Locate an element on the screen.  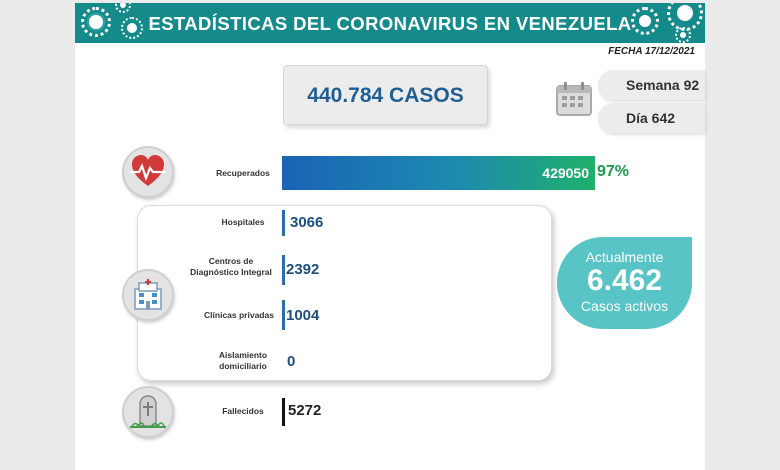
recovered-icon-circle is located at coordinates (148, 172).